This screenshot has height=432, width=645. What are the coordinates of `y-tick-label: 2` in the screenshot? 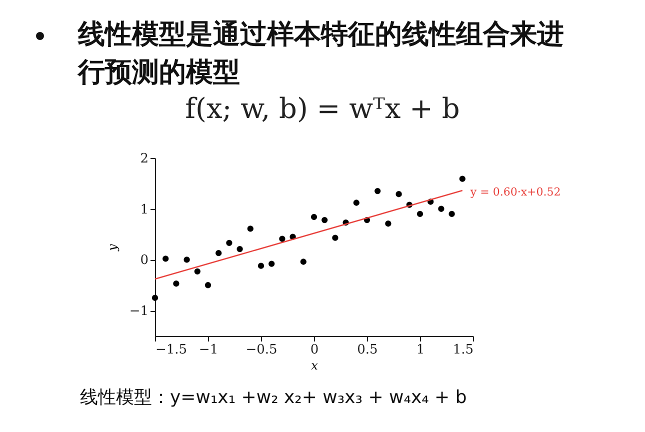 It's located at (144, 159).